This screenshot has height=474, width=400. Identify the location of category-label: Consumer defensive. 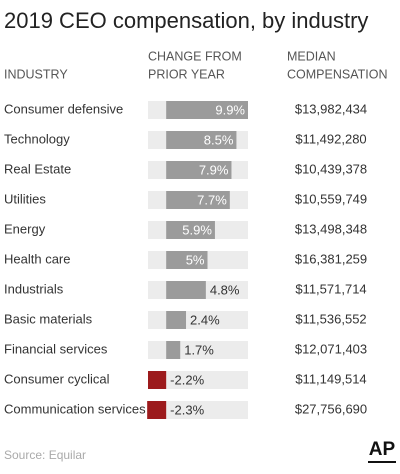
(63, 108).